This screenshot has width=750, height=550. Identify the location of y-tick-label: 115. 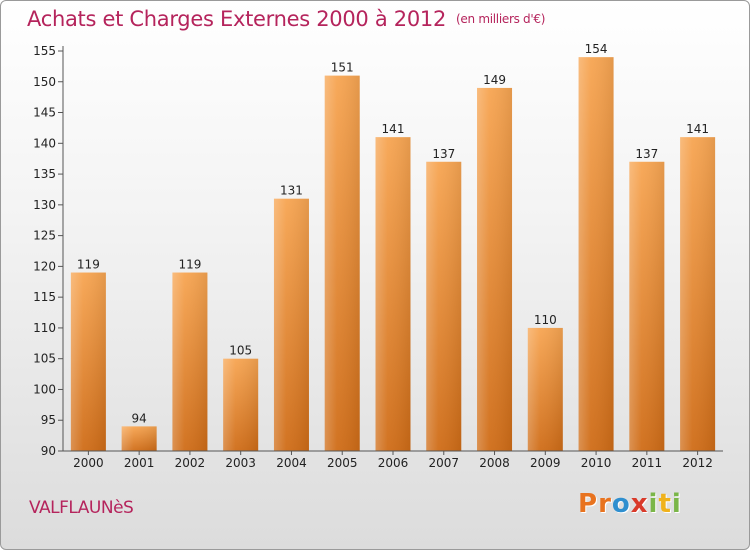
(44, 297).